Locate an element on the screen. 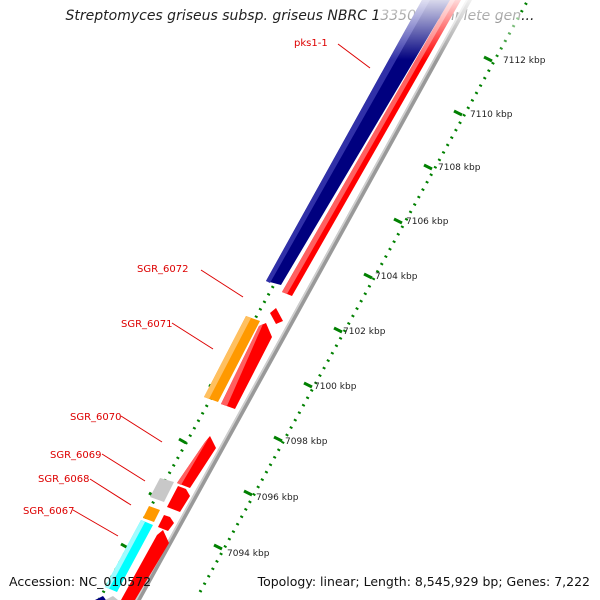  top-fade is located at coordinates (450, 30).